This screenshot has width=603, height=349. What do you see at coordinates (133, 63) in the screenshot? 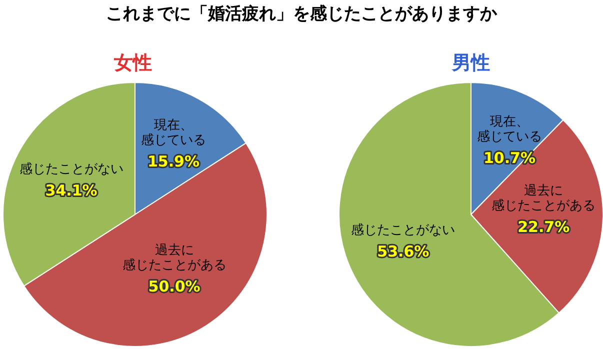
I see `chart-subtitle: 女性` at bounding box center [133, 63].